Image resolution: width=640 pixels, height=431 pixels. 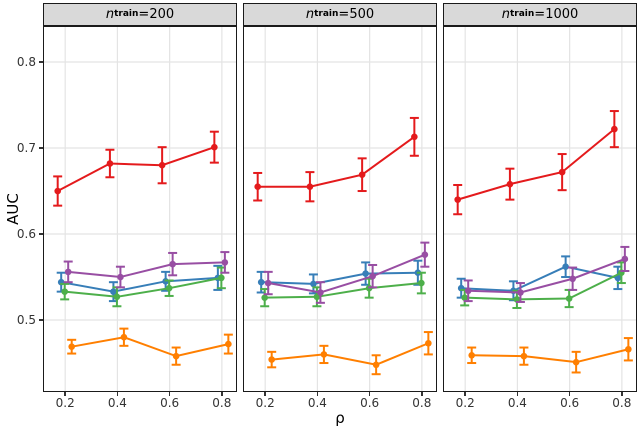 I want to click on strip-label-value: 500, so click(x=362, y=14).